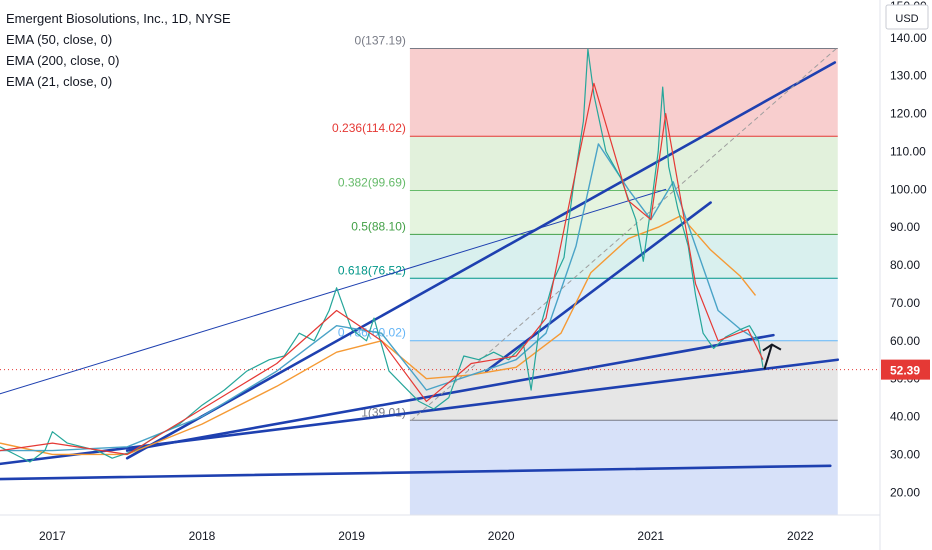 Image resolution: width=932 pixels, height=550 pixels. What do you see at coordinates (905, 454) in the screenshot?
I see `y-tick-label: 30.00` at bounding box center [905, 454].